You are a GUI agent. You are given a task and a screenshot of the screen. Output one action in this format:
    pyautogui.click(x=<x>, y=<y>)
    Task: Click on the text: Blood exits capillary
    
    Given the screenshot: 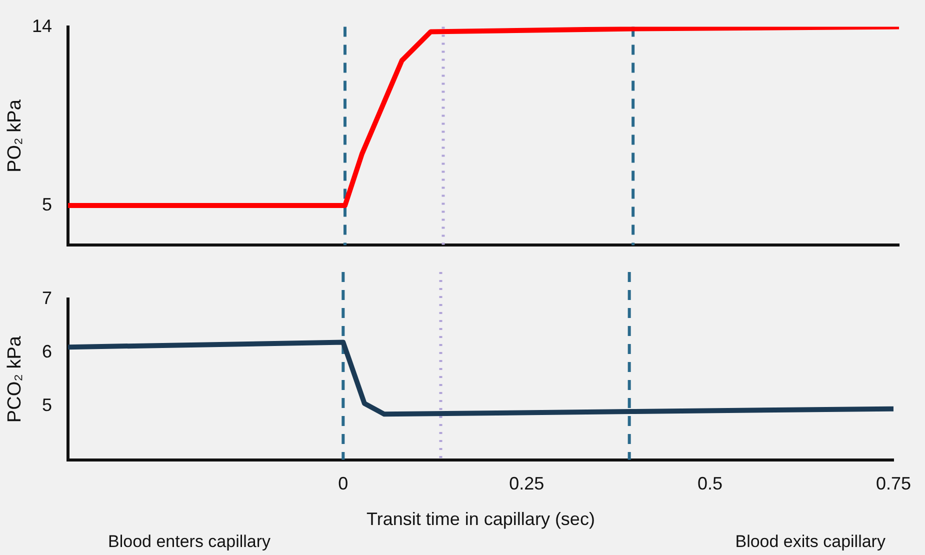 What is the action you would take?
    pyautogui.click(x=810, y=541)
    